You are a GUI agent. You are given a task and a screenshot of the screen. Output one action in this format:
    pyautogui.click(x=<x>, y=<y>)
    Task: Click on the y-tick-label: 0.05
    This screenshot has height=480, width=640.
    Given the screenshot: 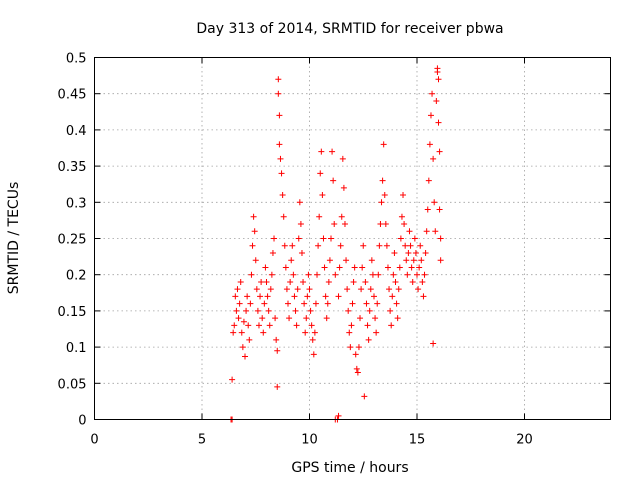 What is the action you would take?
    pyautogui.click(x=72, y=384)
    